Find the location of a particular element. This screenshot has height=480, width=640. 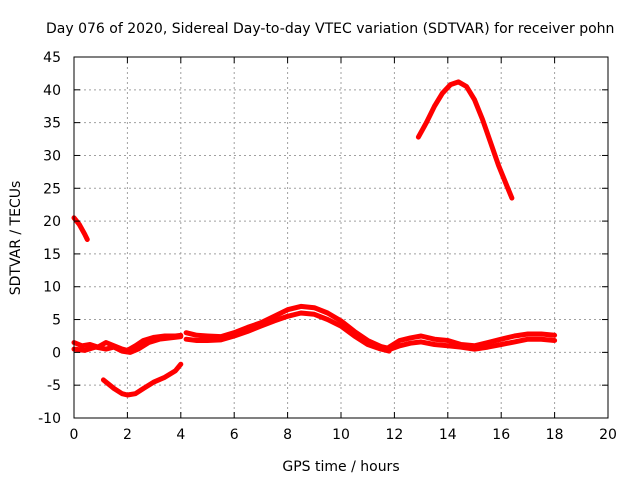

x-tick-label: 18 is located at coordinates (555, 435).